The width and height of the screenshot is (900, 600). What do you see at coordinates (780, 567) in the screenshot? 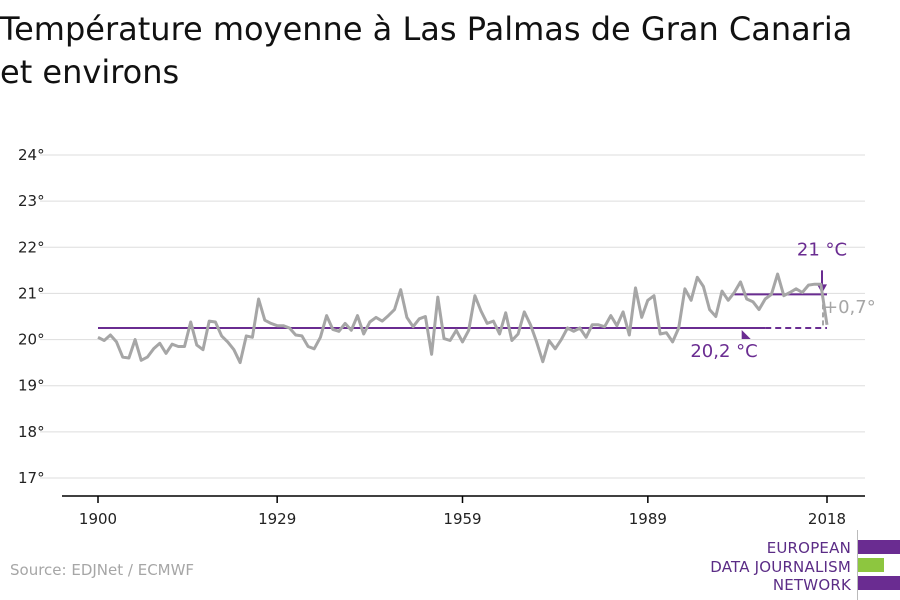
I see `logo-line-2: DATA JOURNALISM` at bounding box center [780, 567].